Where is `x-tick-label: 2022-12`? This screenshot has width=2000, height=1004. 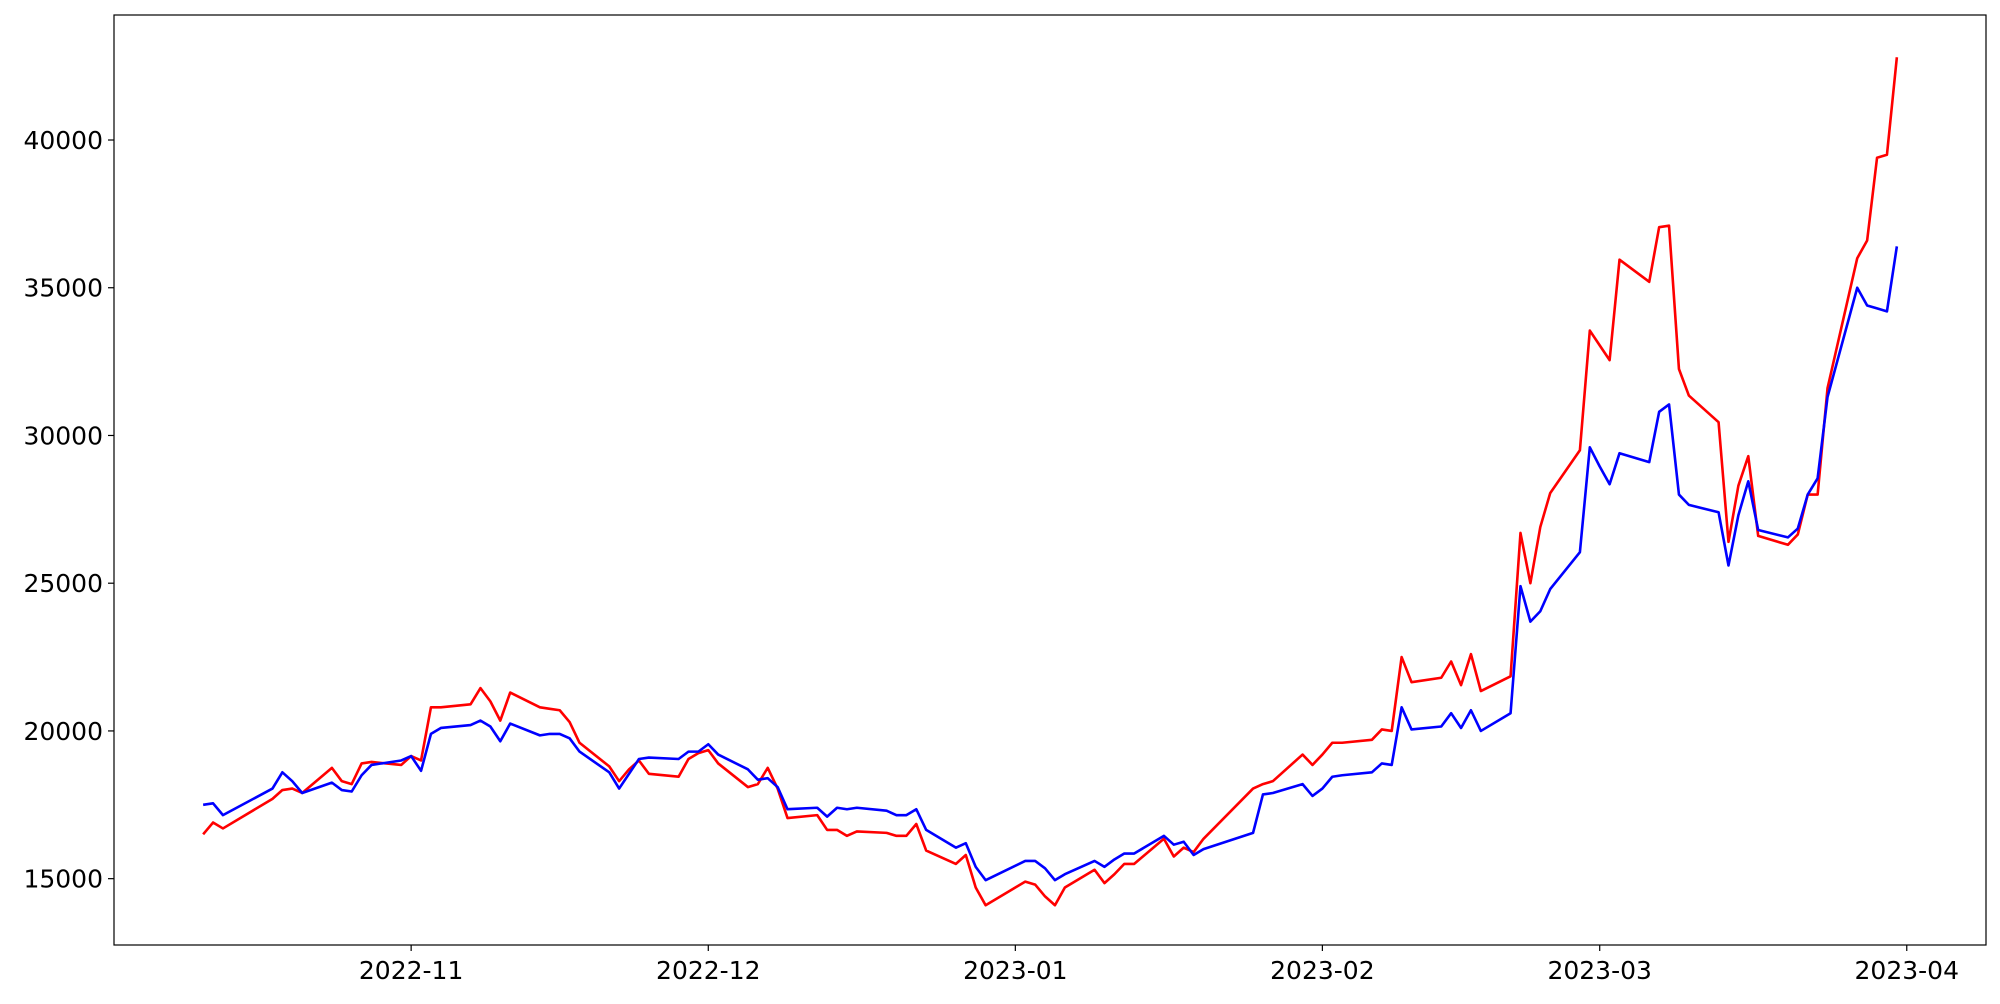
x-tick-label: 2022-12 is located at coordinates (708, 970).